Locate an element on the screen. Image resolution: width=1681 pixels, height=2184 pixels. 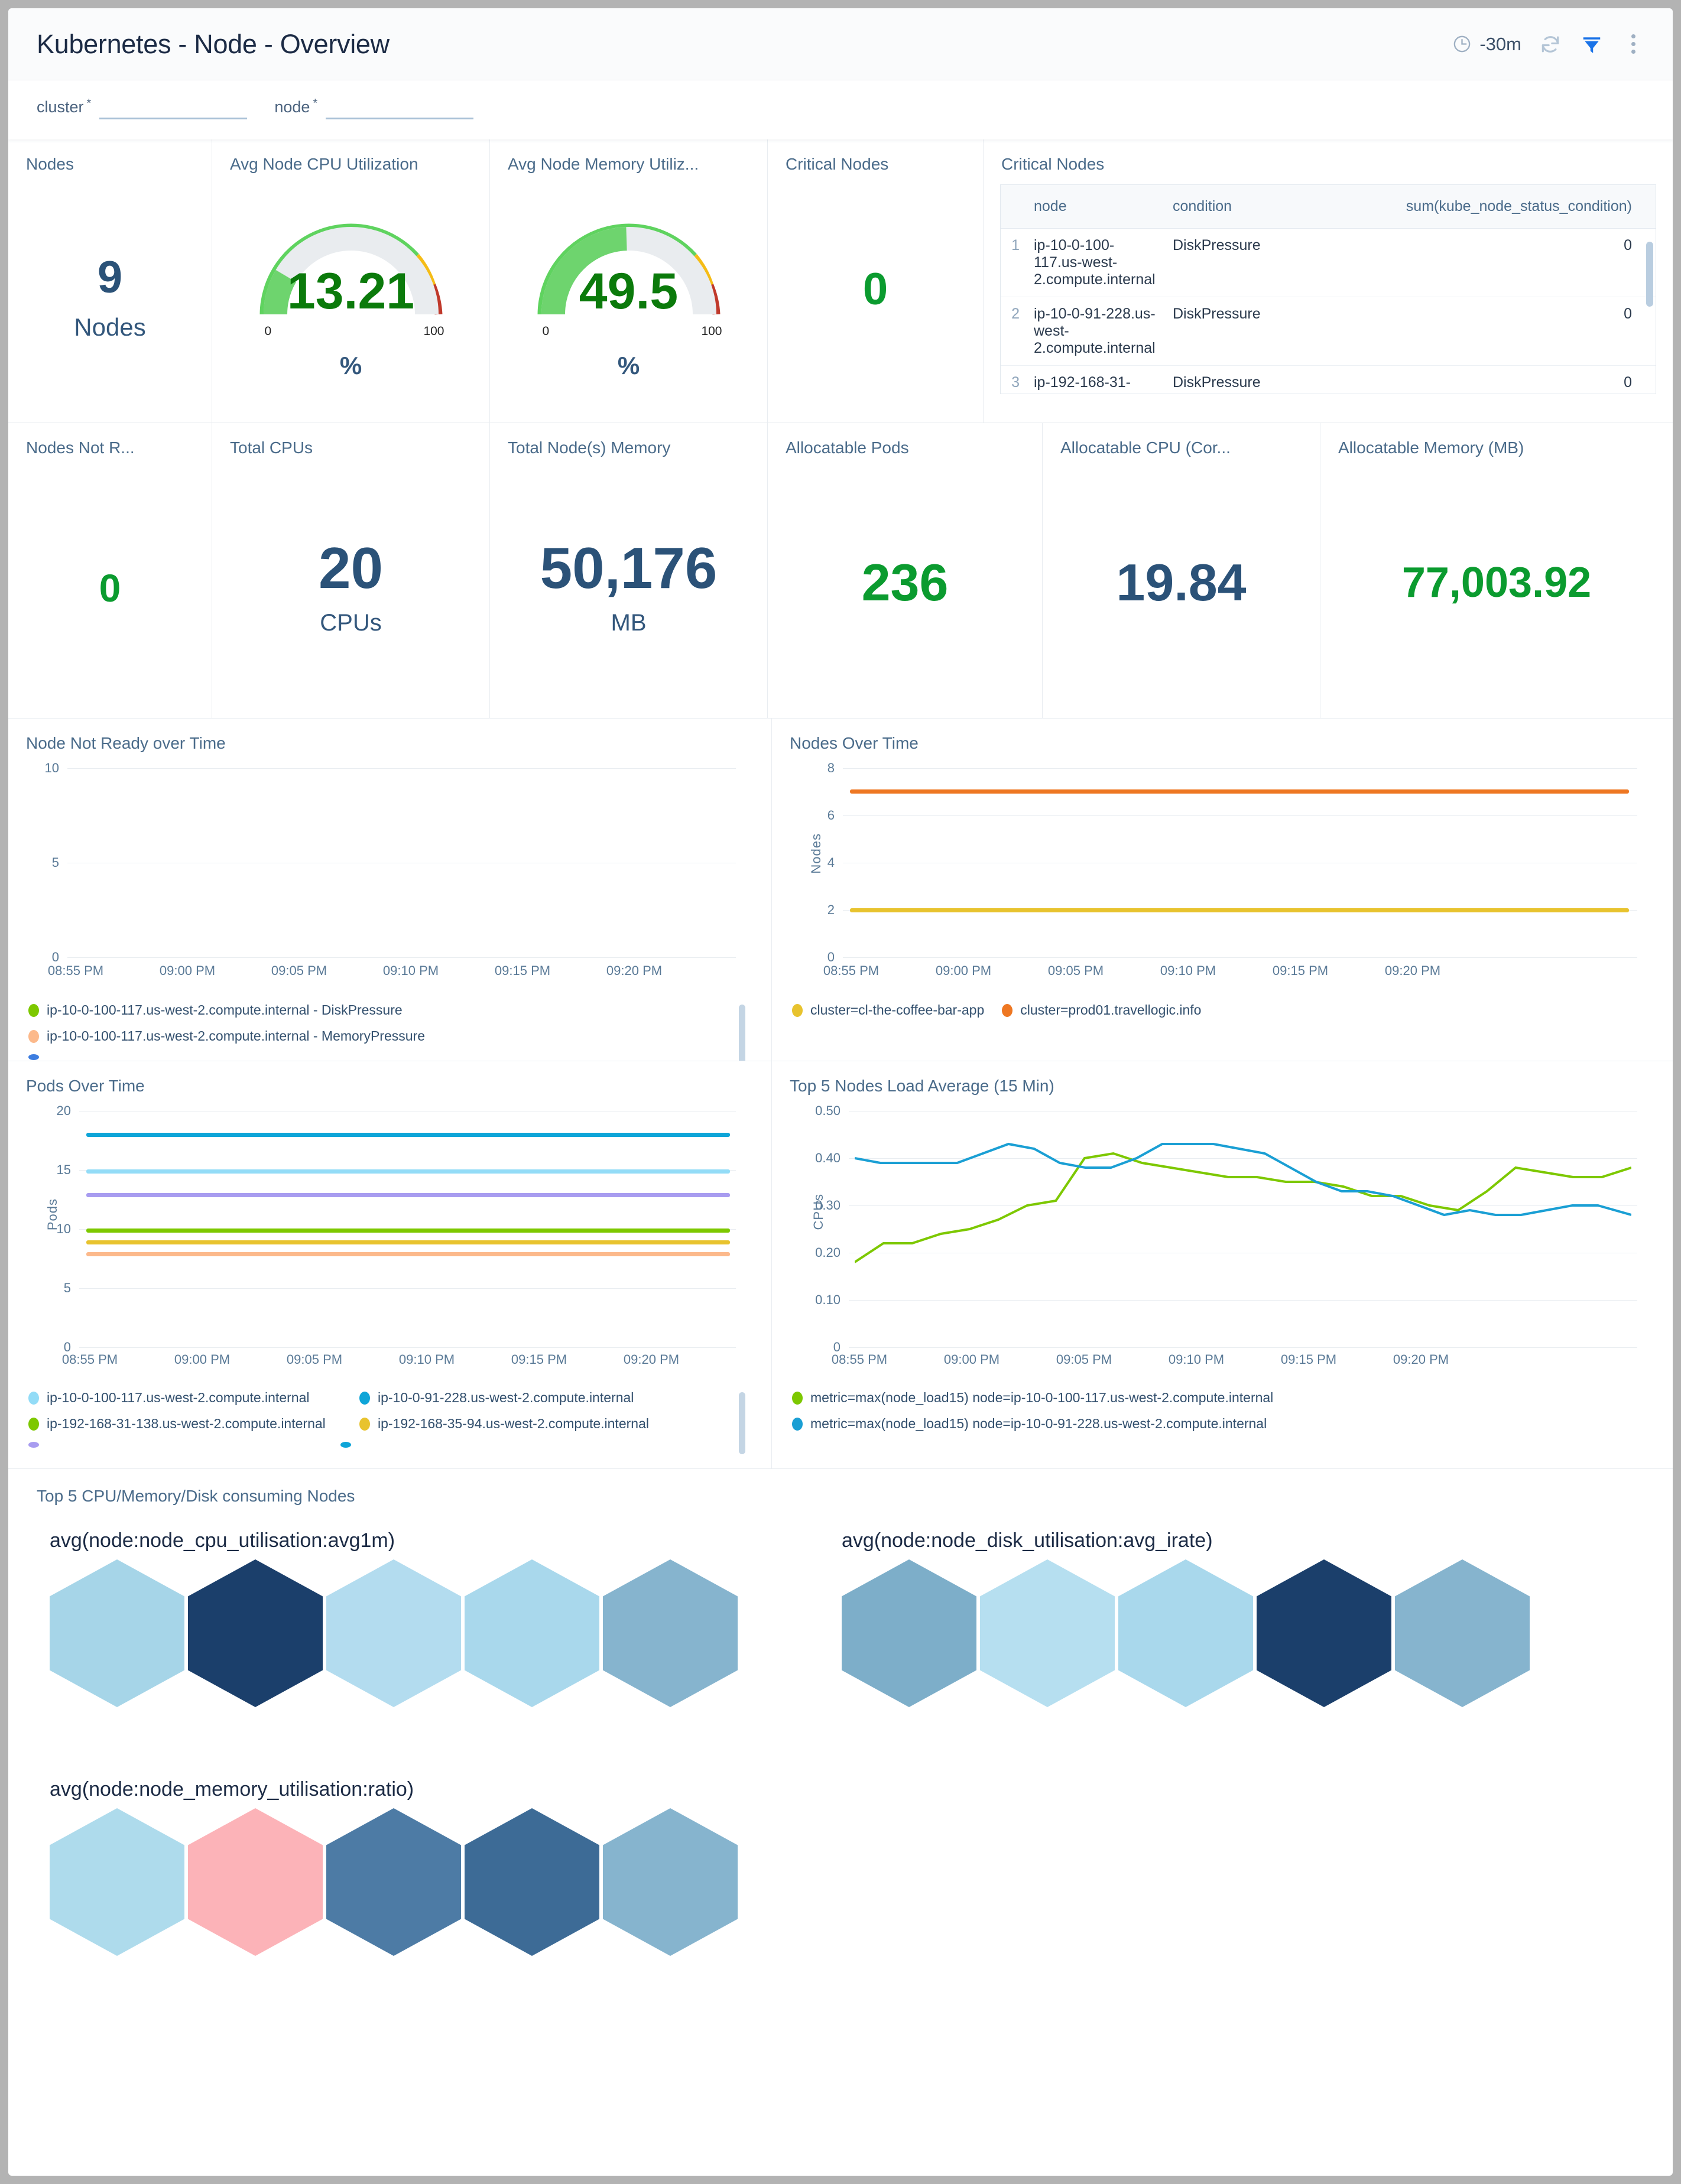
panel-critical-nodes-count: Critical Nodes 0 is located at coordinates (876, 281).